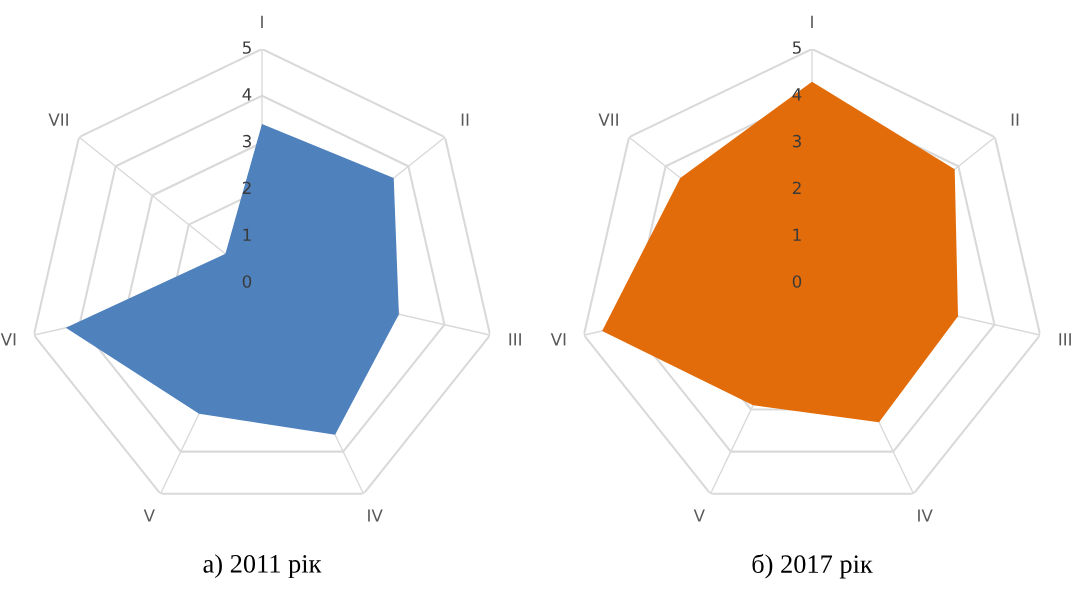 The image size is (1083, 610). What do you see at coordinates (262, 566) in the screenshot?
I see `text: а) 2011 рік` at bounding box center [262, 566].